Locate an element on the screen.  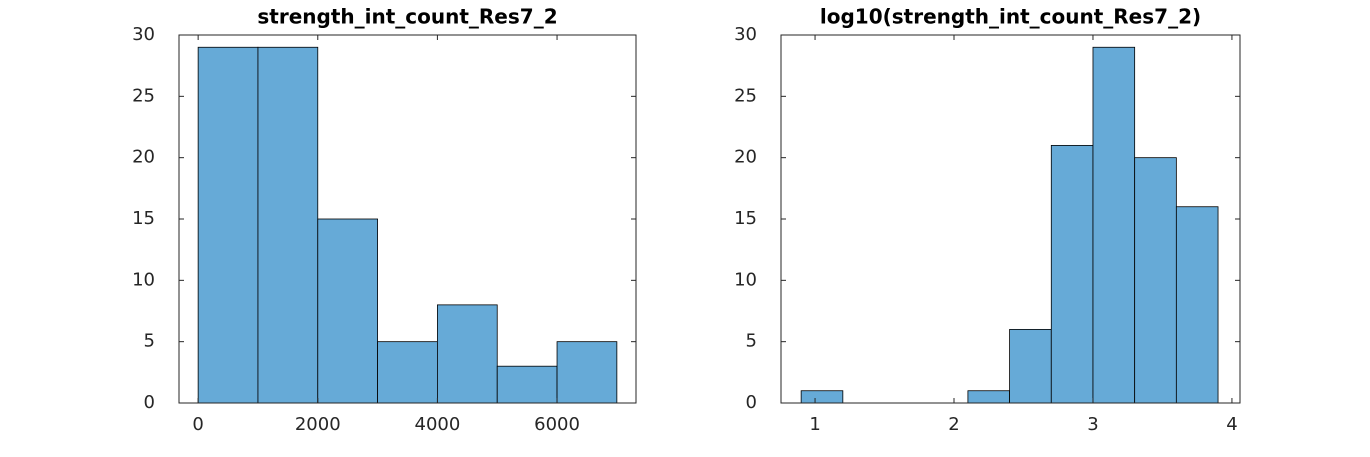
x-tick-label: 0 is located at coordinates (197, 424).